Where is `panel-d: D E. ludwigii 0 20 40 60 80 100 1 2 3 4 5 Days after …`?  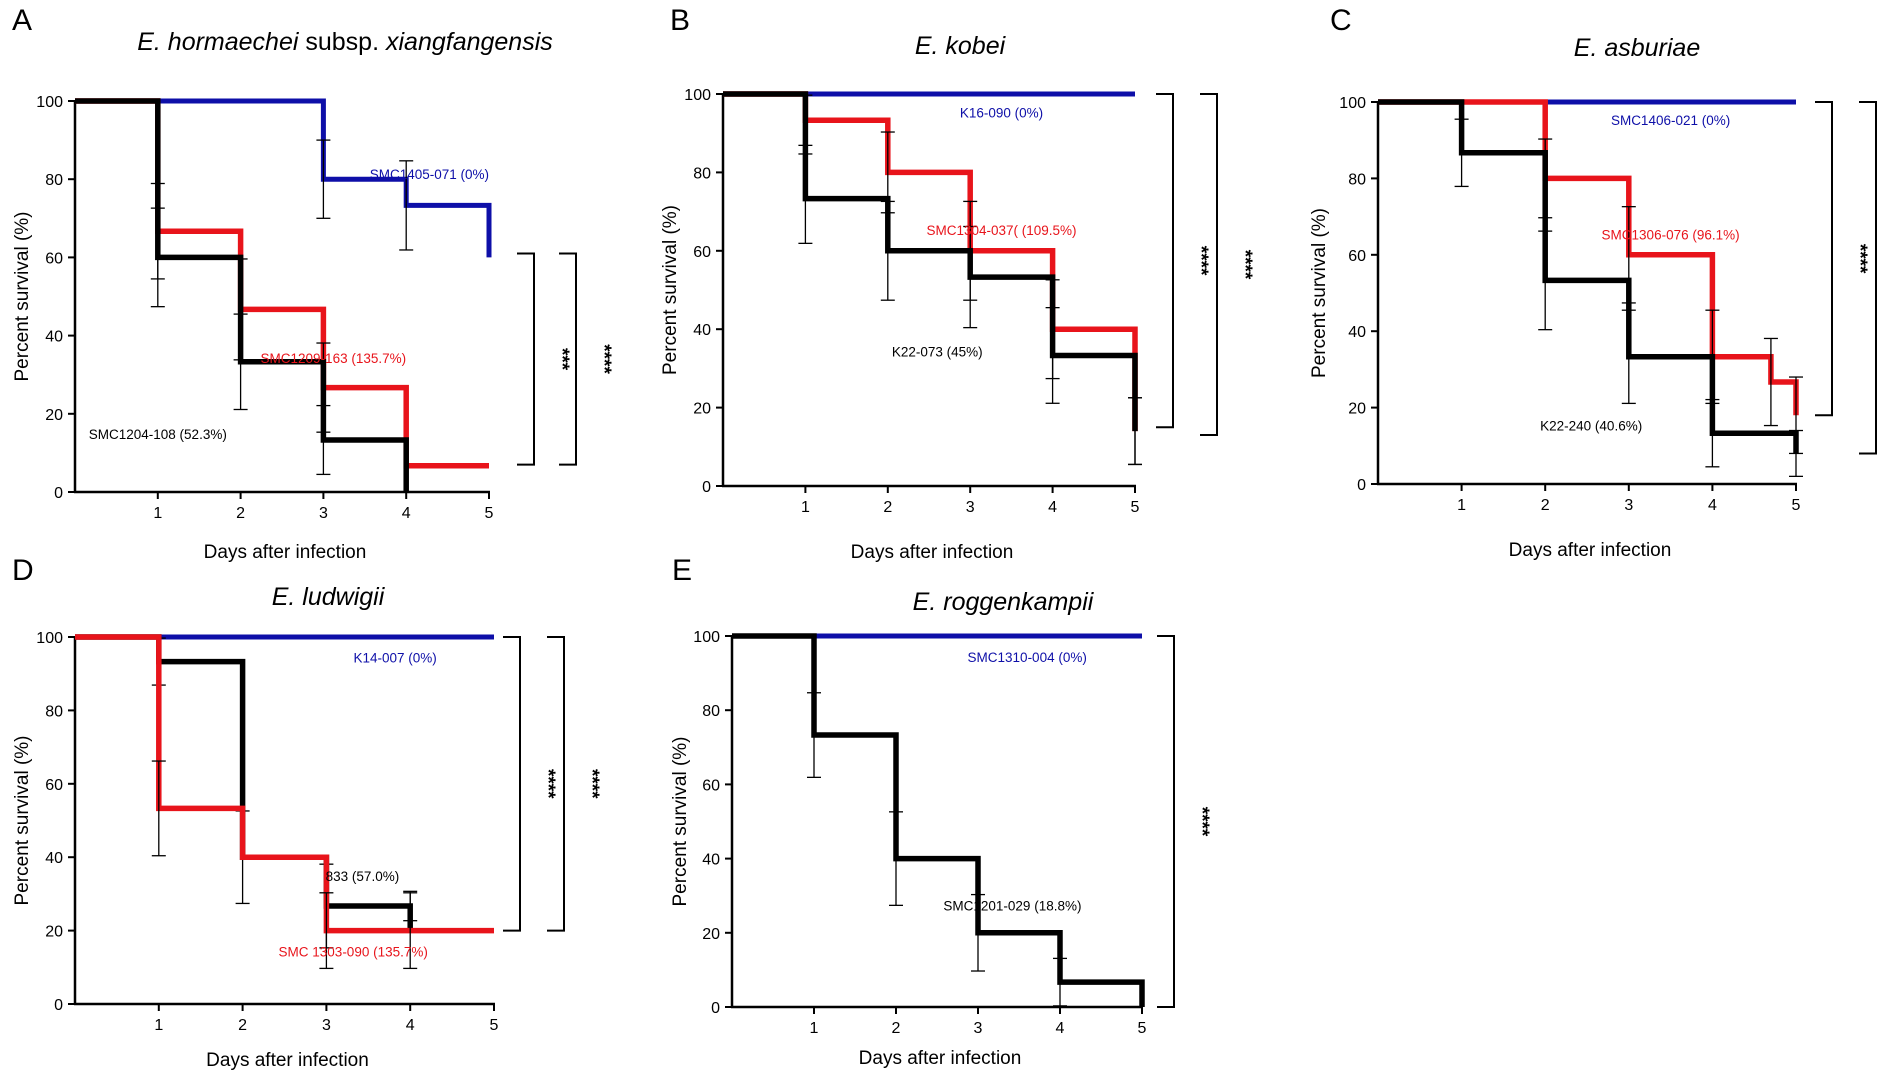
panel-d: D E. ludwigii 0 20 40 60 80 100 1 2 3 4 5 Days after … is located at coordinates (307, 812).